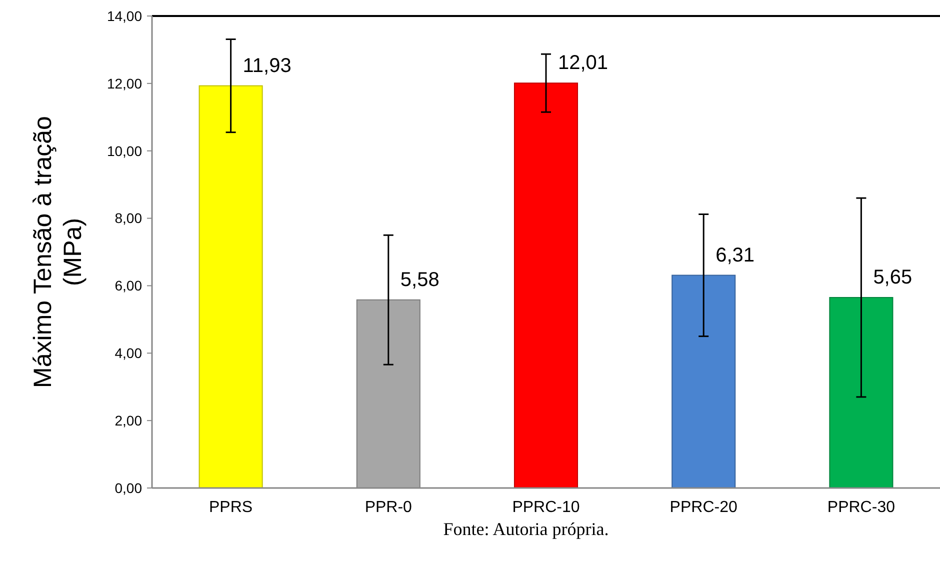 The image size is (940, 563). What do you see at coordinates (388, 507) in the screenshot?
I see `x-tick-label: PPR-0` at bounding box center [388, 507].